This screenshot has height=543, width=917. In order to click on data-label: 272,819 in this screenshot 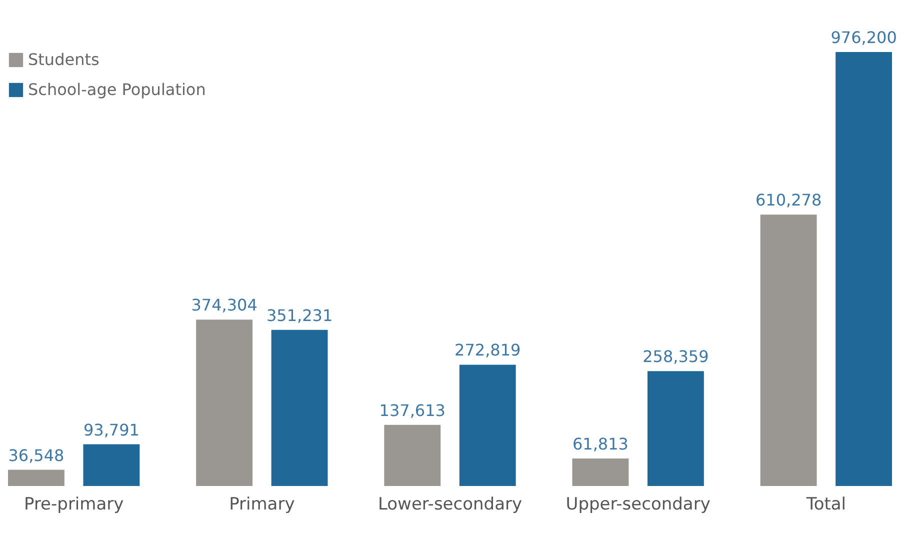, I will do `click(487, 350)`.